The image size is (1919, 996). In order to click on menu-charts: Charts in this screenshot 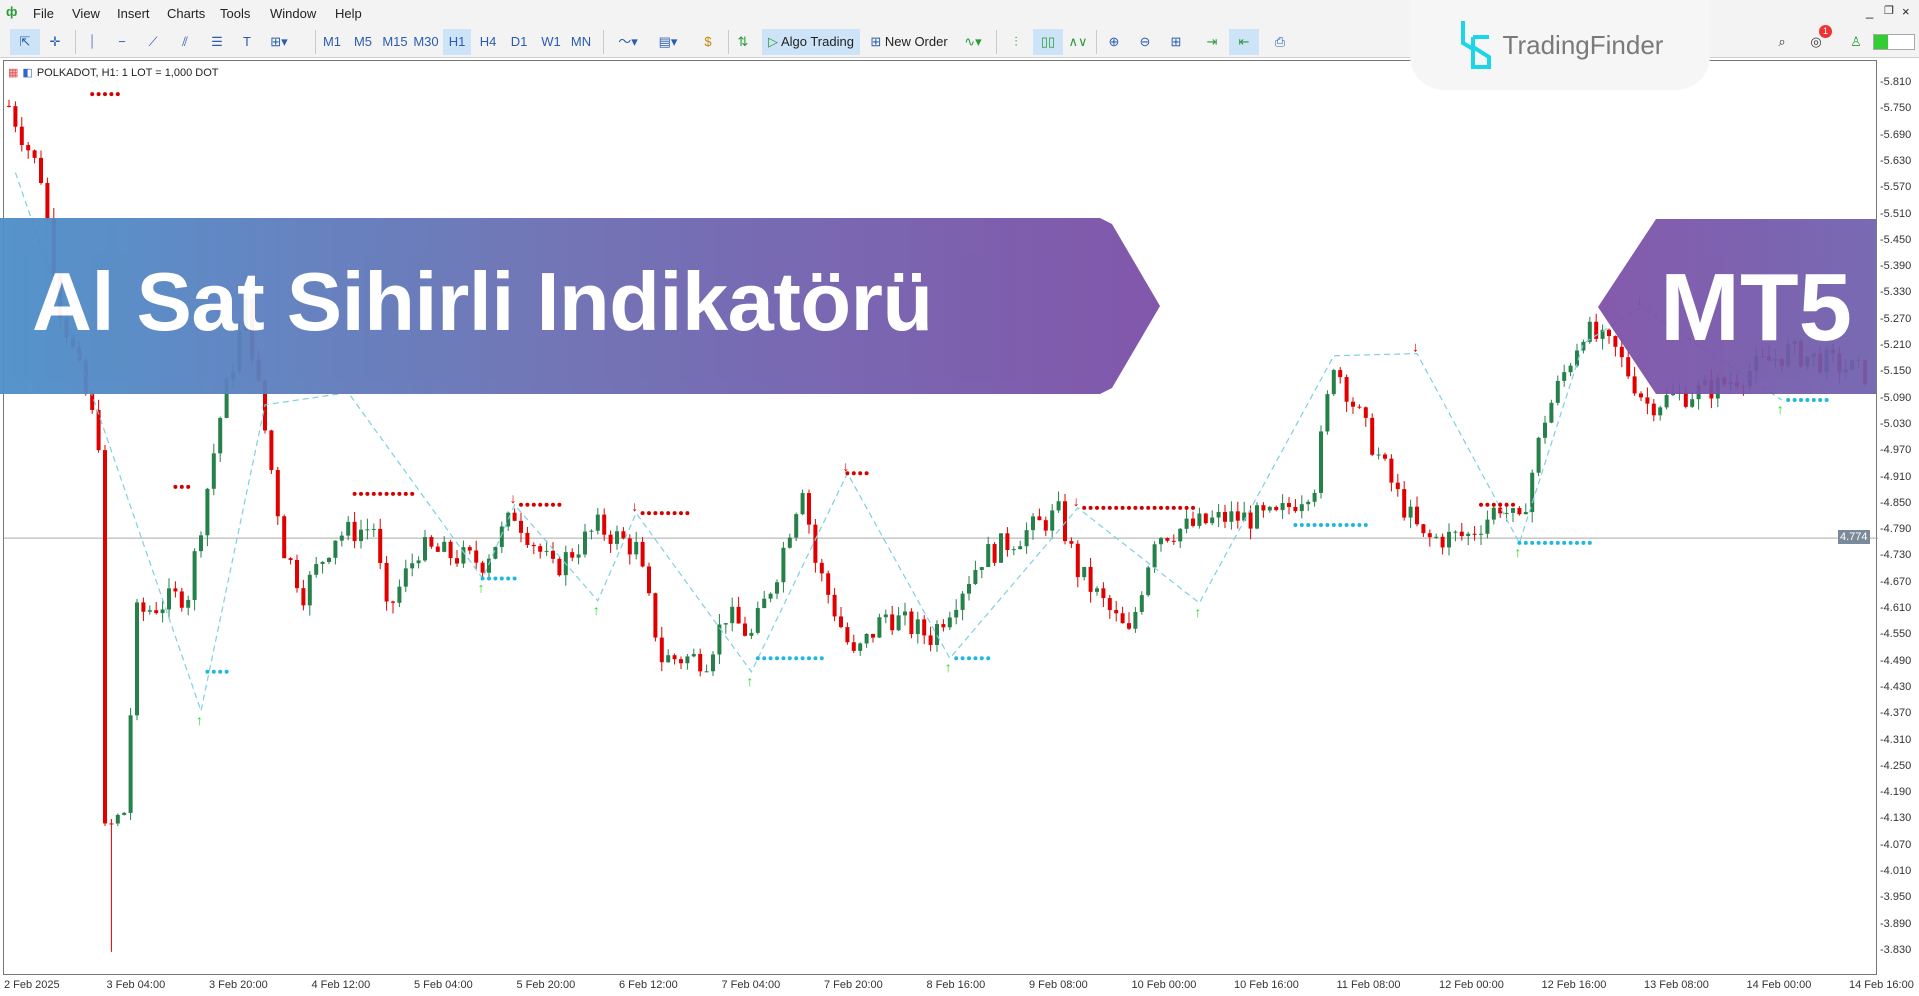, I will do `click(186, 13)`.